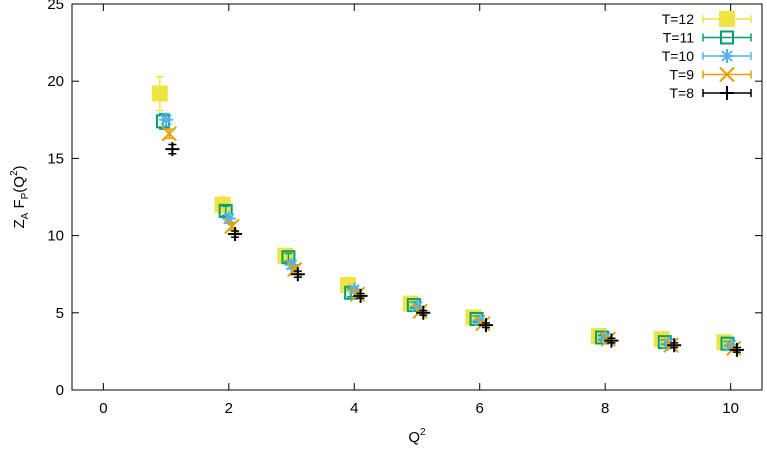  Describe the element at coordinates (60, 313) in the screenshot. I see `y-tick-label: 5` at that location.